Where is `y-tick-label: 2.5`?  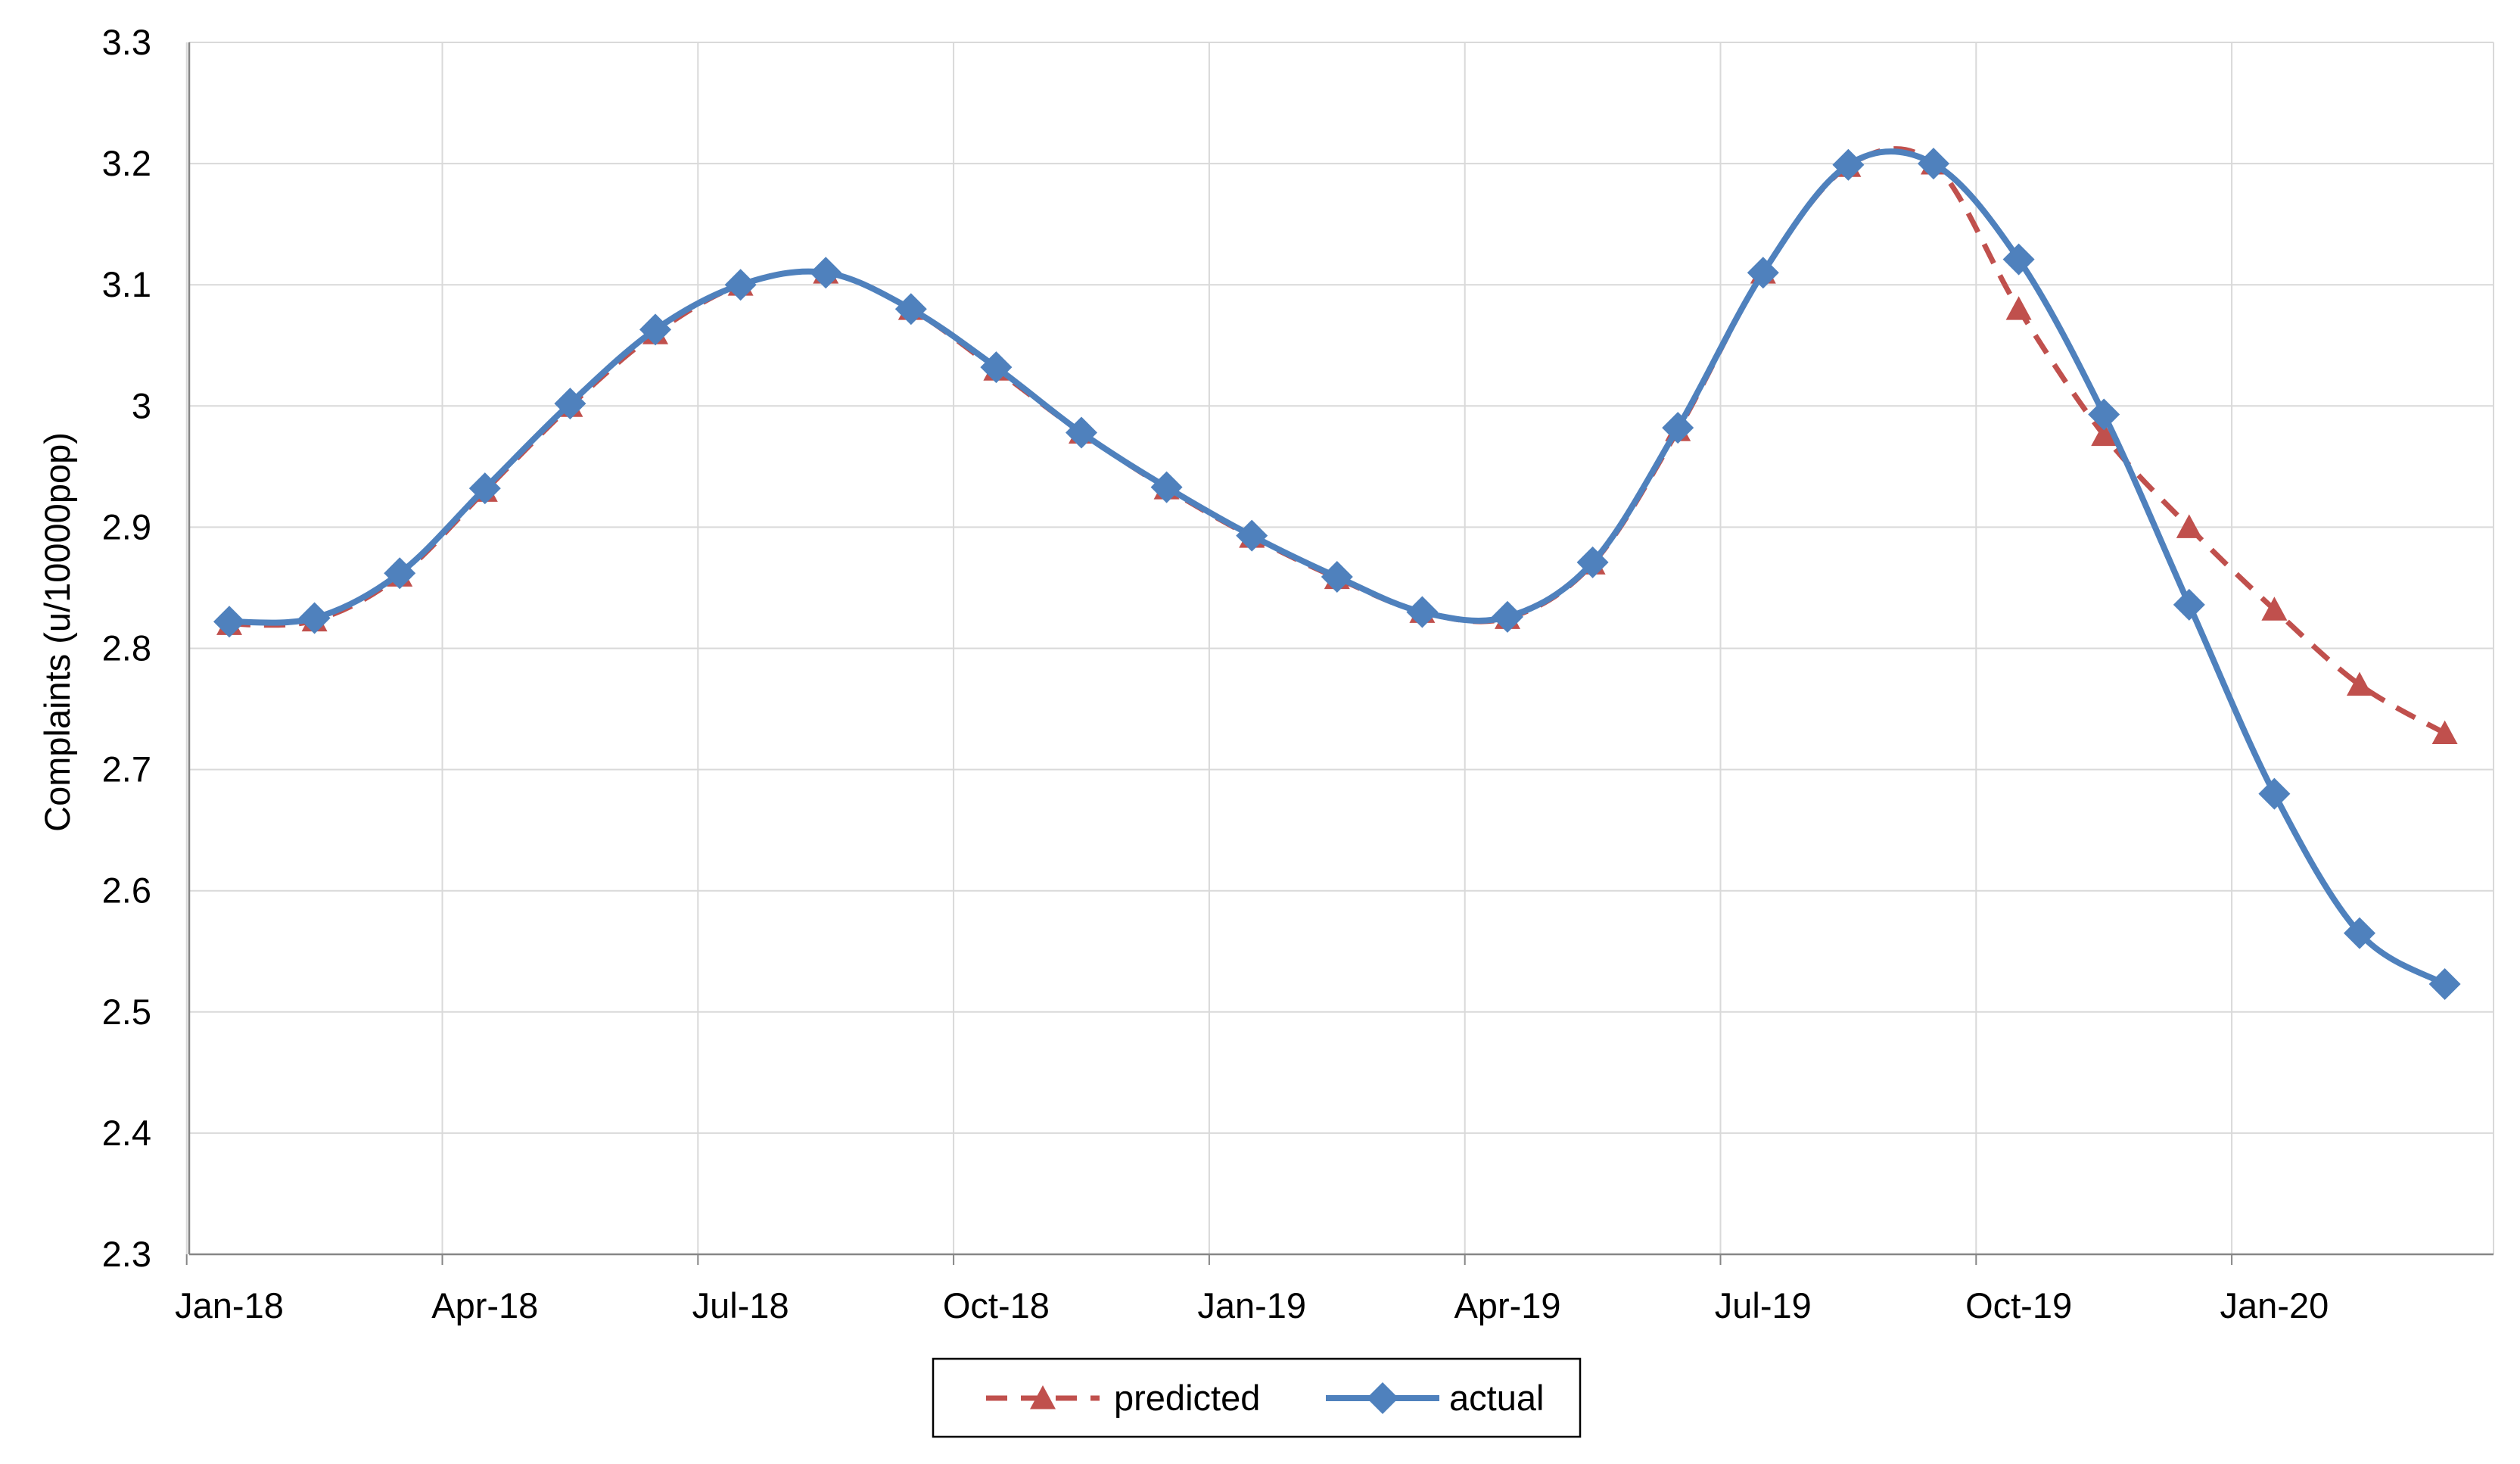 y-tick-label: 2.5 is located at coordinates (126, 1012).